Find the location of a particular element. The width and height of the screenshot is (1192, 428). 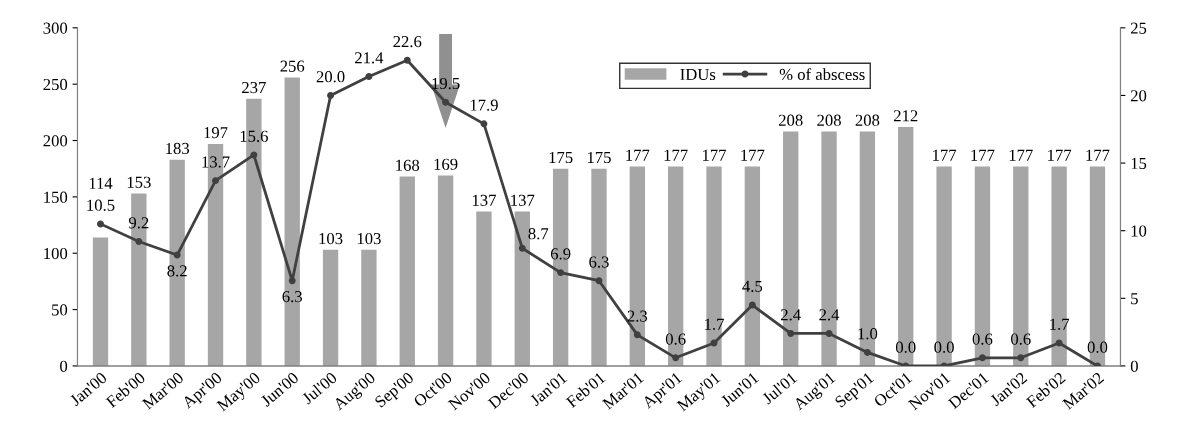

data-label: 15.6 is located at coordinates (254, 136).